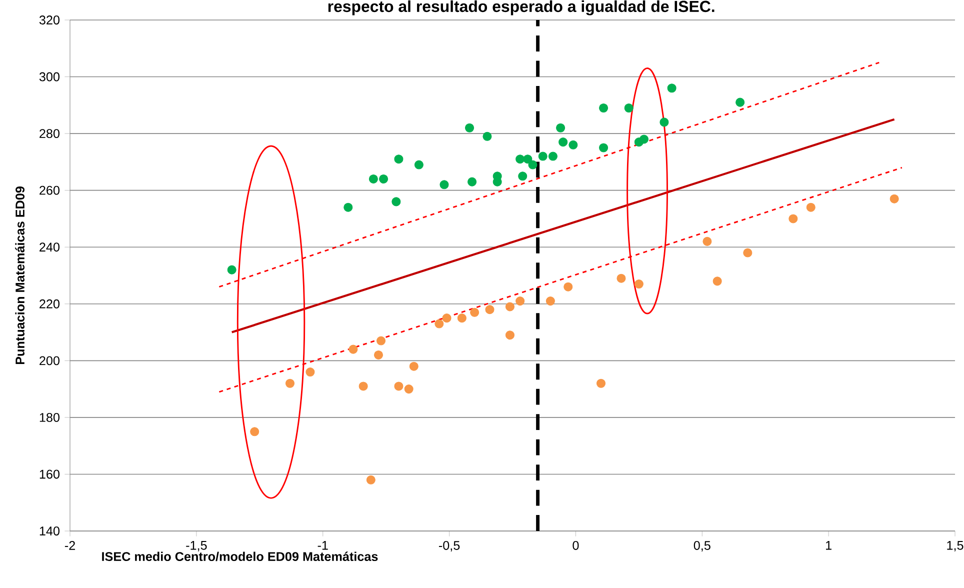  I want to click on y-tick-label: 260, so click(50, 190).